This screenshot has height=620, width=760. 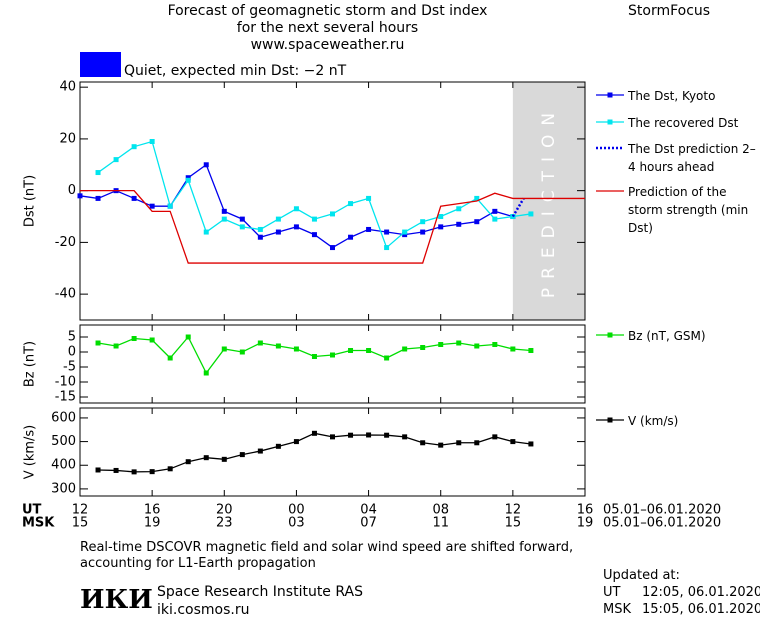 What do you see at coordinates (296, 510) in the screenshot?
I see `x-tick-label: 00` at bounding box center [296, 510].